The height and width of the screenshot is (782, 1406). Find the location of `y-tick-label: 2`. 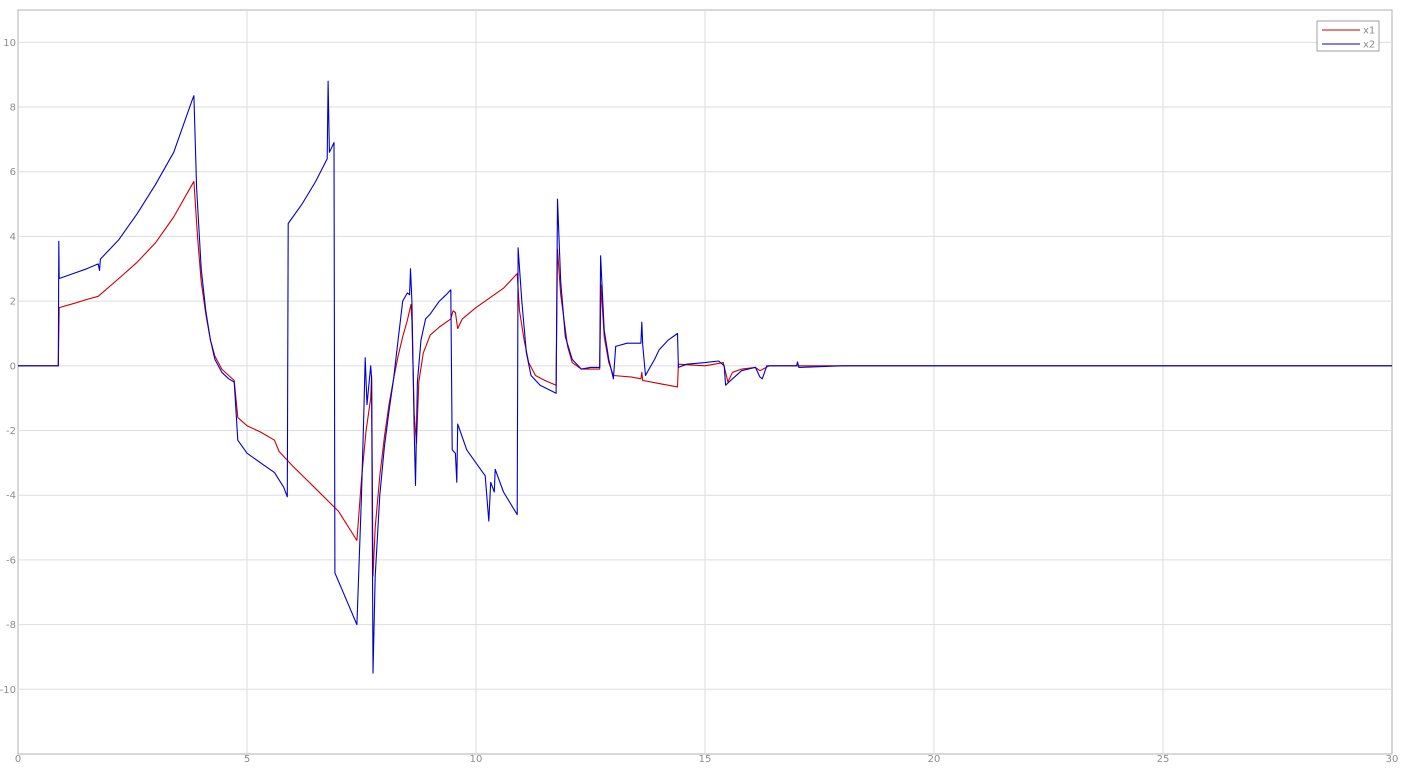

y-tick-label: 2 is located at coordinates (13, 302).